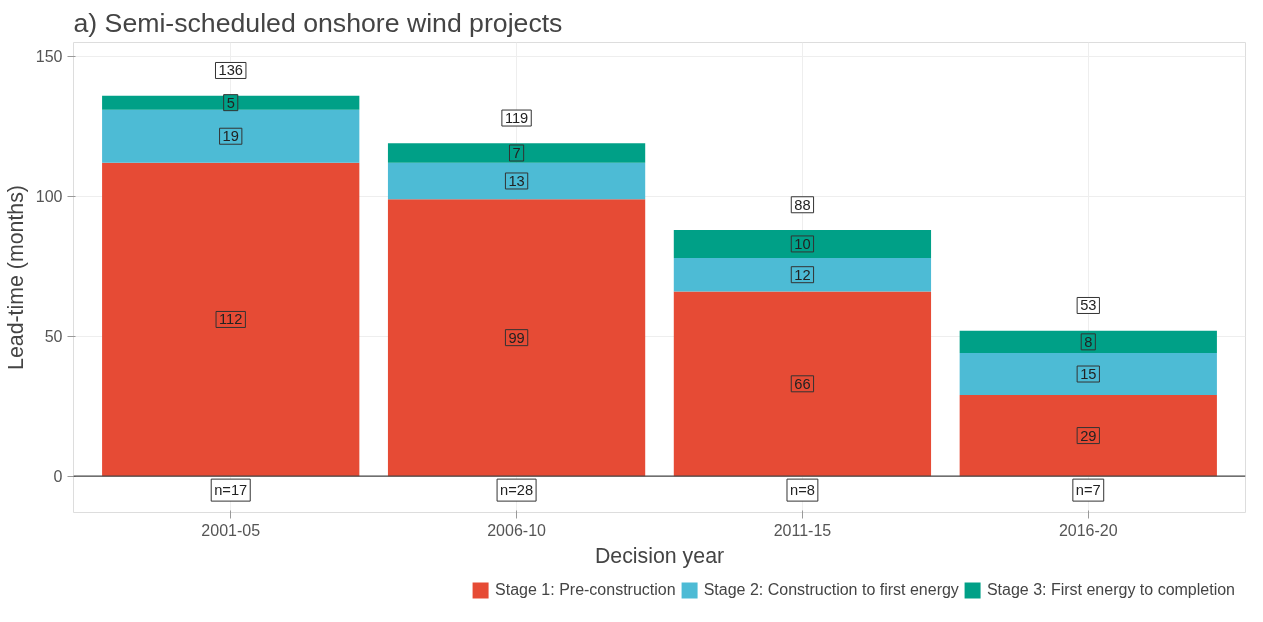 The image size is (1263, 622). I want to click on total-label: 136, so click(230, 70).